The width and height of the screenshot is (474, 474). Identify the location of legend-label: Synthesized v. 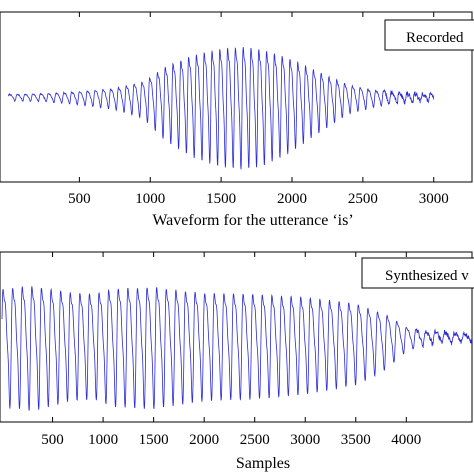
(427, 276).